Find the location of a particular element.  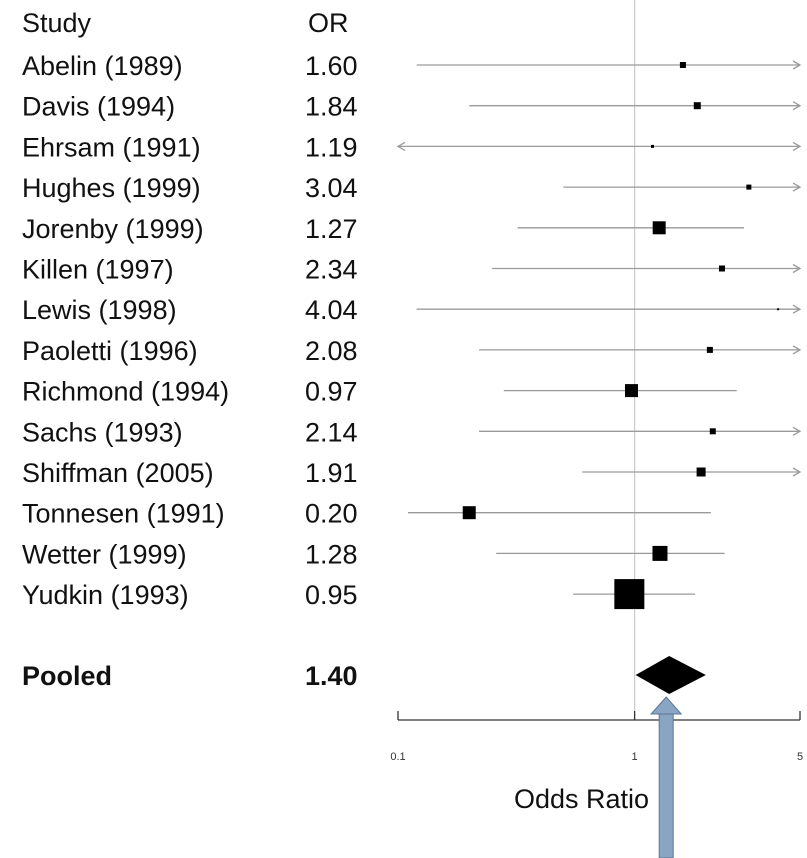

study-row: Abelin (1989) 1.60 is located at coordinates (412, 66).